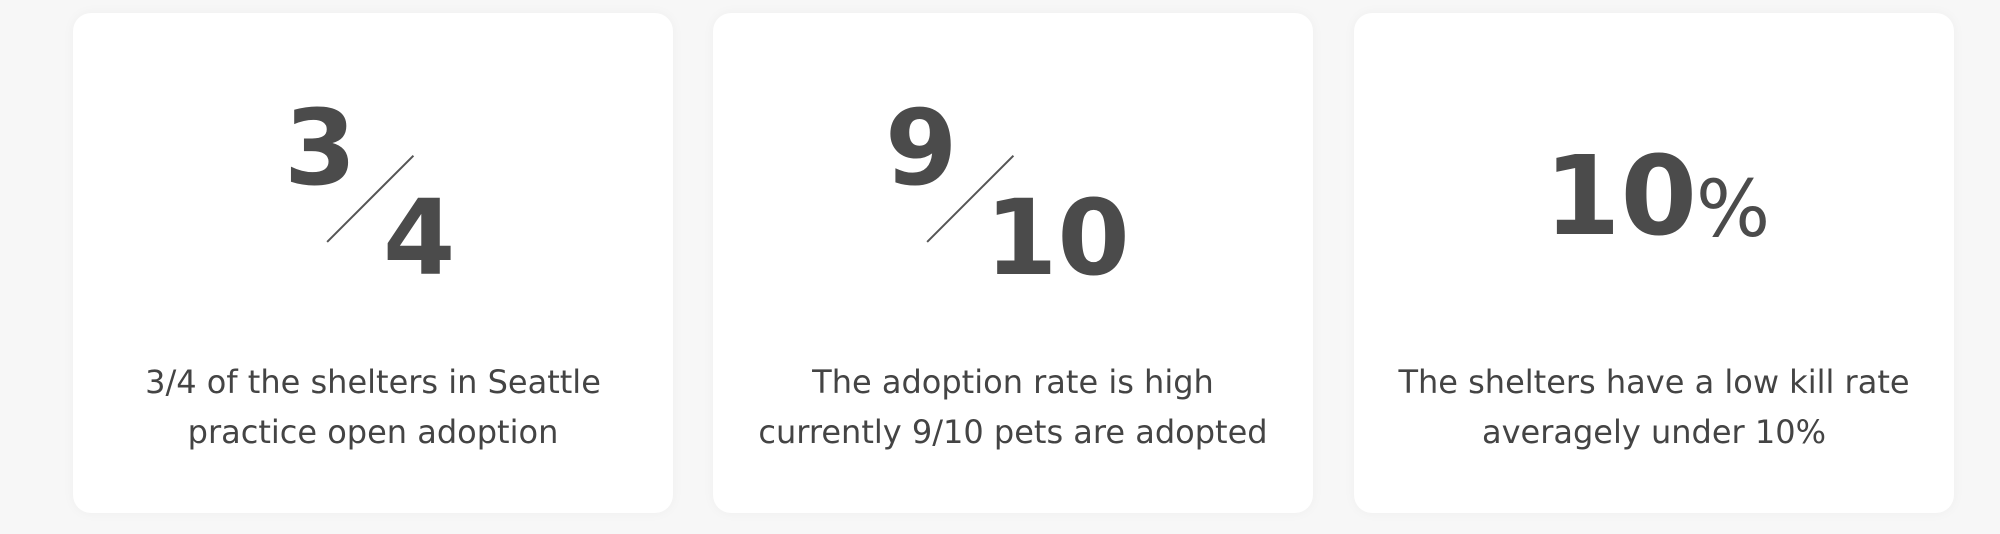 The image size is (2000, 534). I want to click on caption-line: 3/4 of the shelters in Seattle, so click(373, 382).